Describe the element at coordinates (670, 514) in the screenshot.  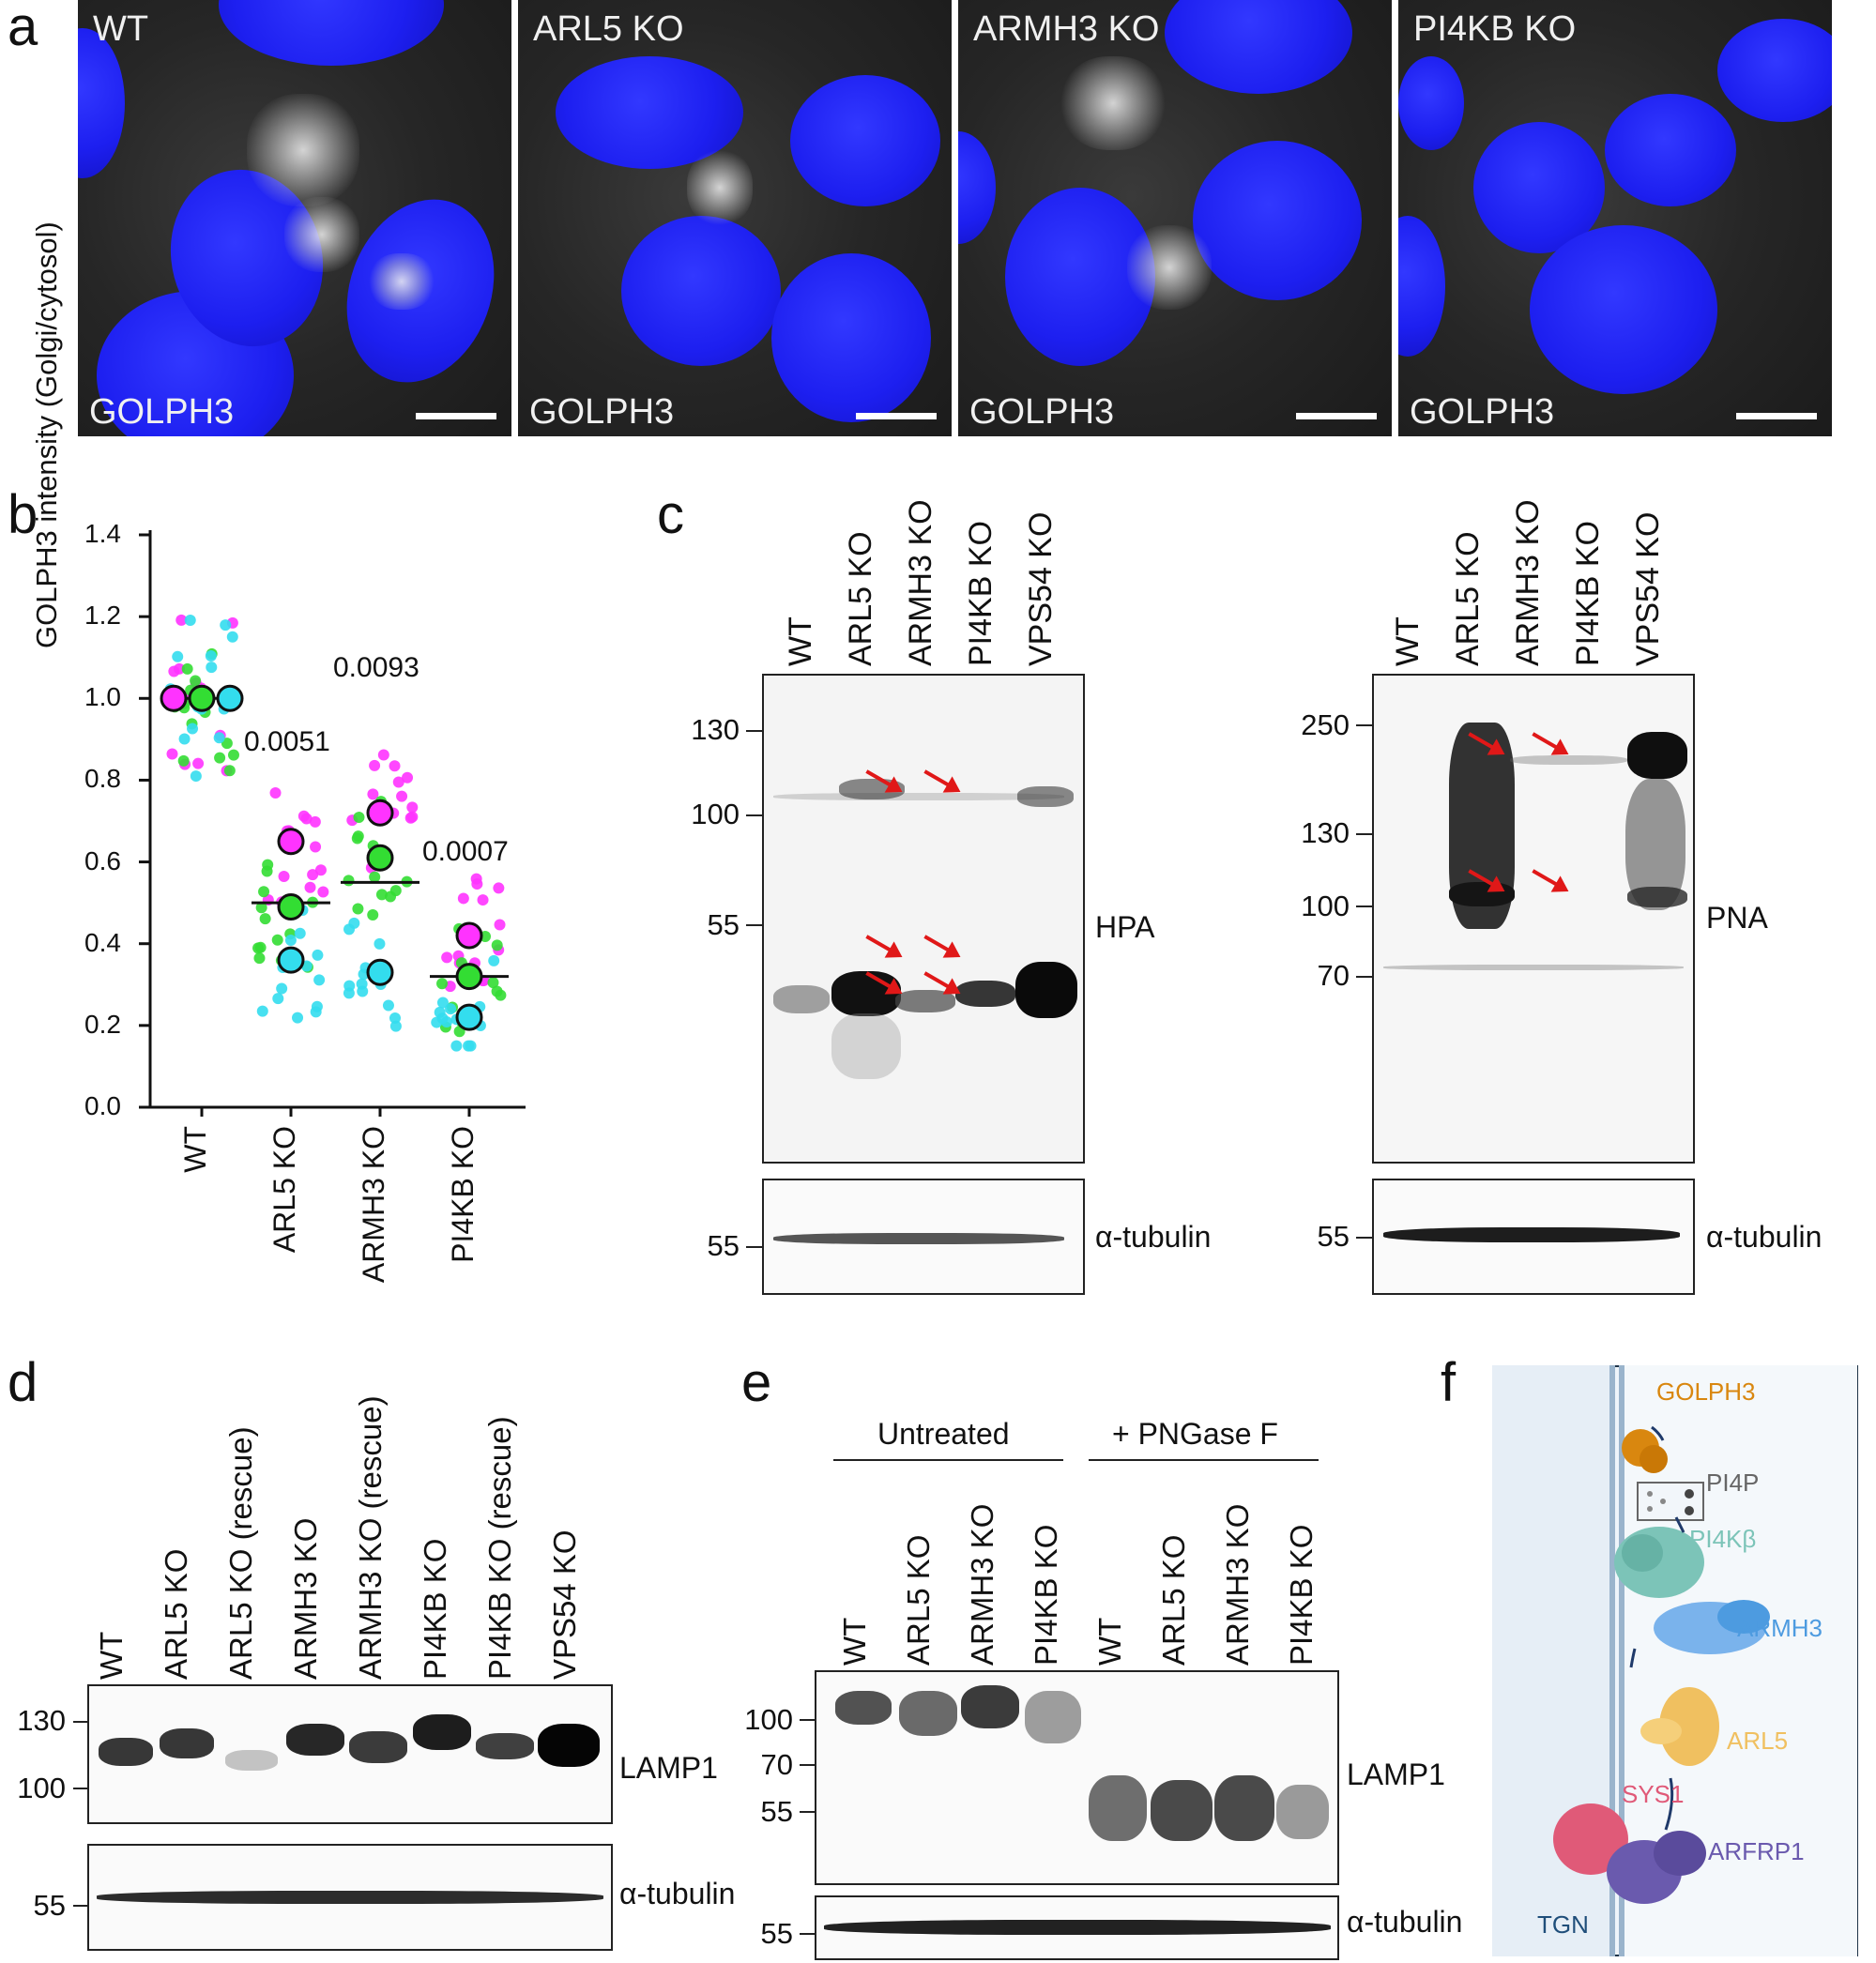
I see `panel-label-c: c` at that location.